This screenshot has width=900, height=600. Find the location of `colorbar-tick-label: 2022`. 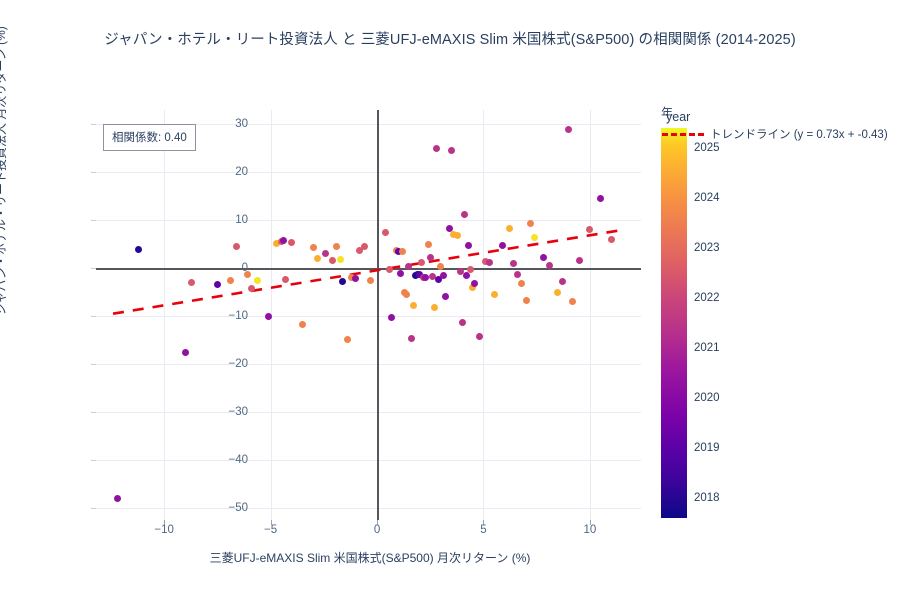

colorbar-tick-label: 2022 is located at coordinates (707, 298).